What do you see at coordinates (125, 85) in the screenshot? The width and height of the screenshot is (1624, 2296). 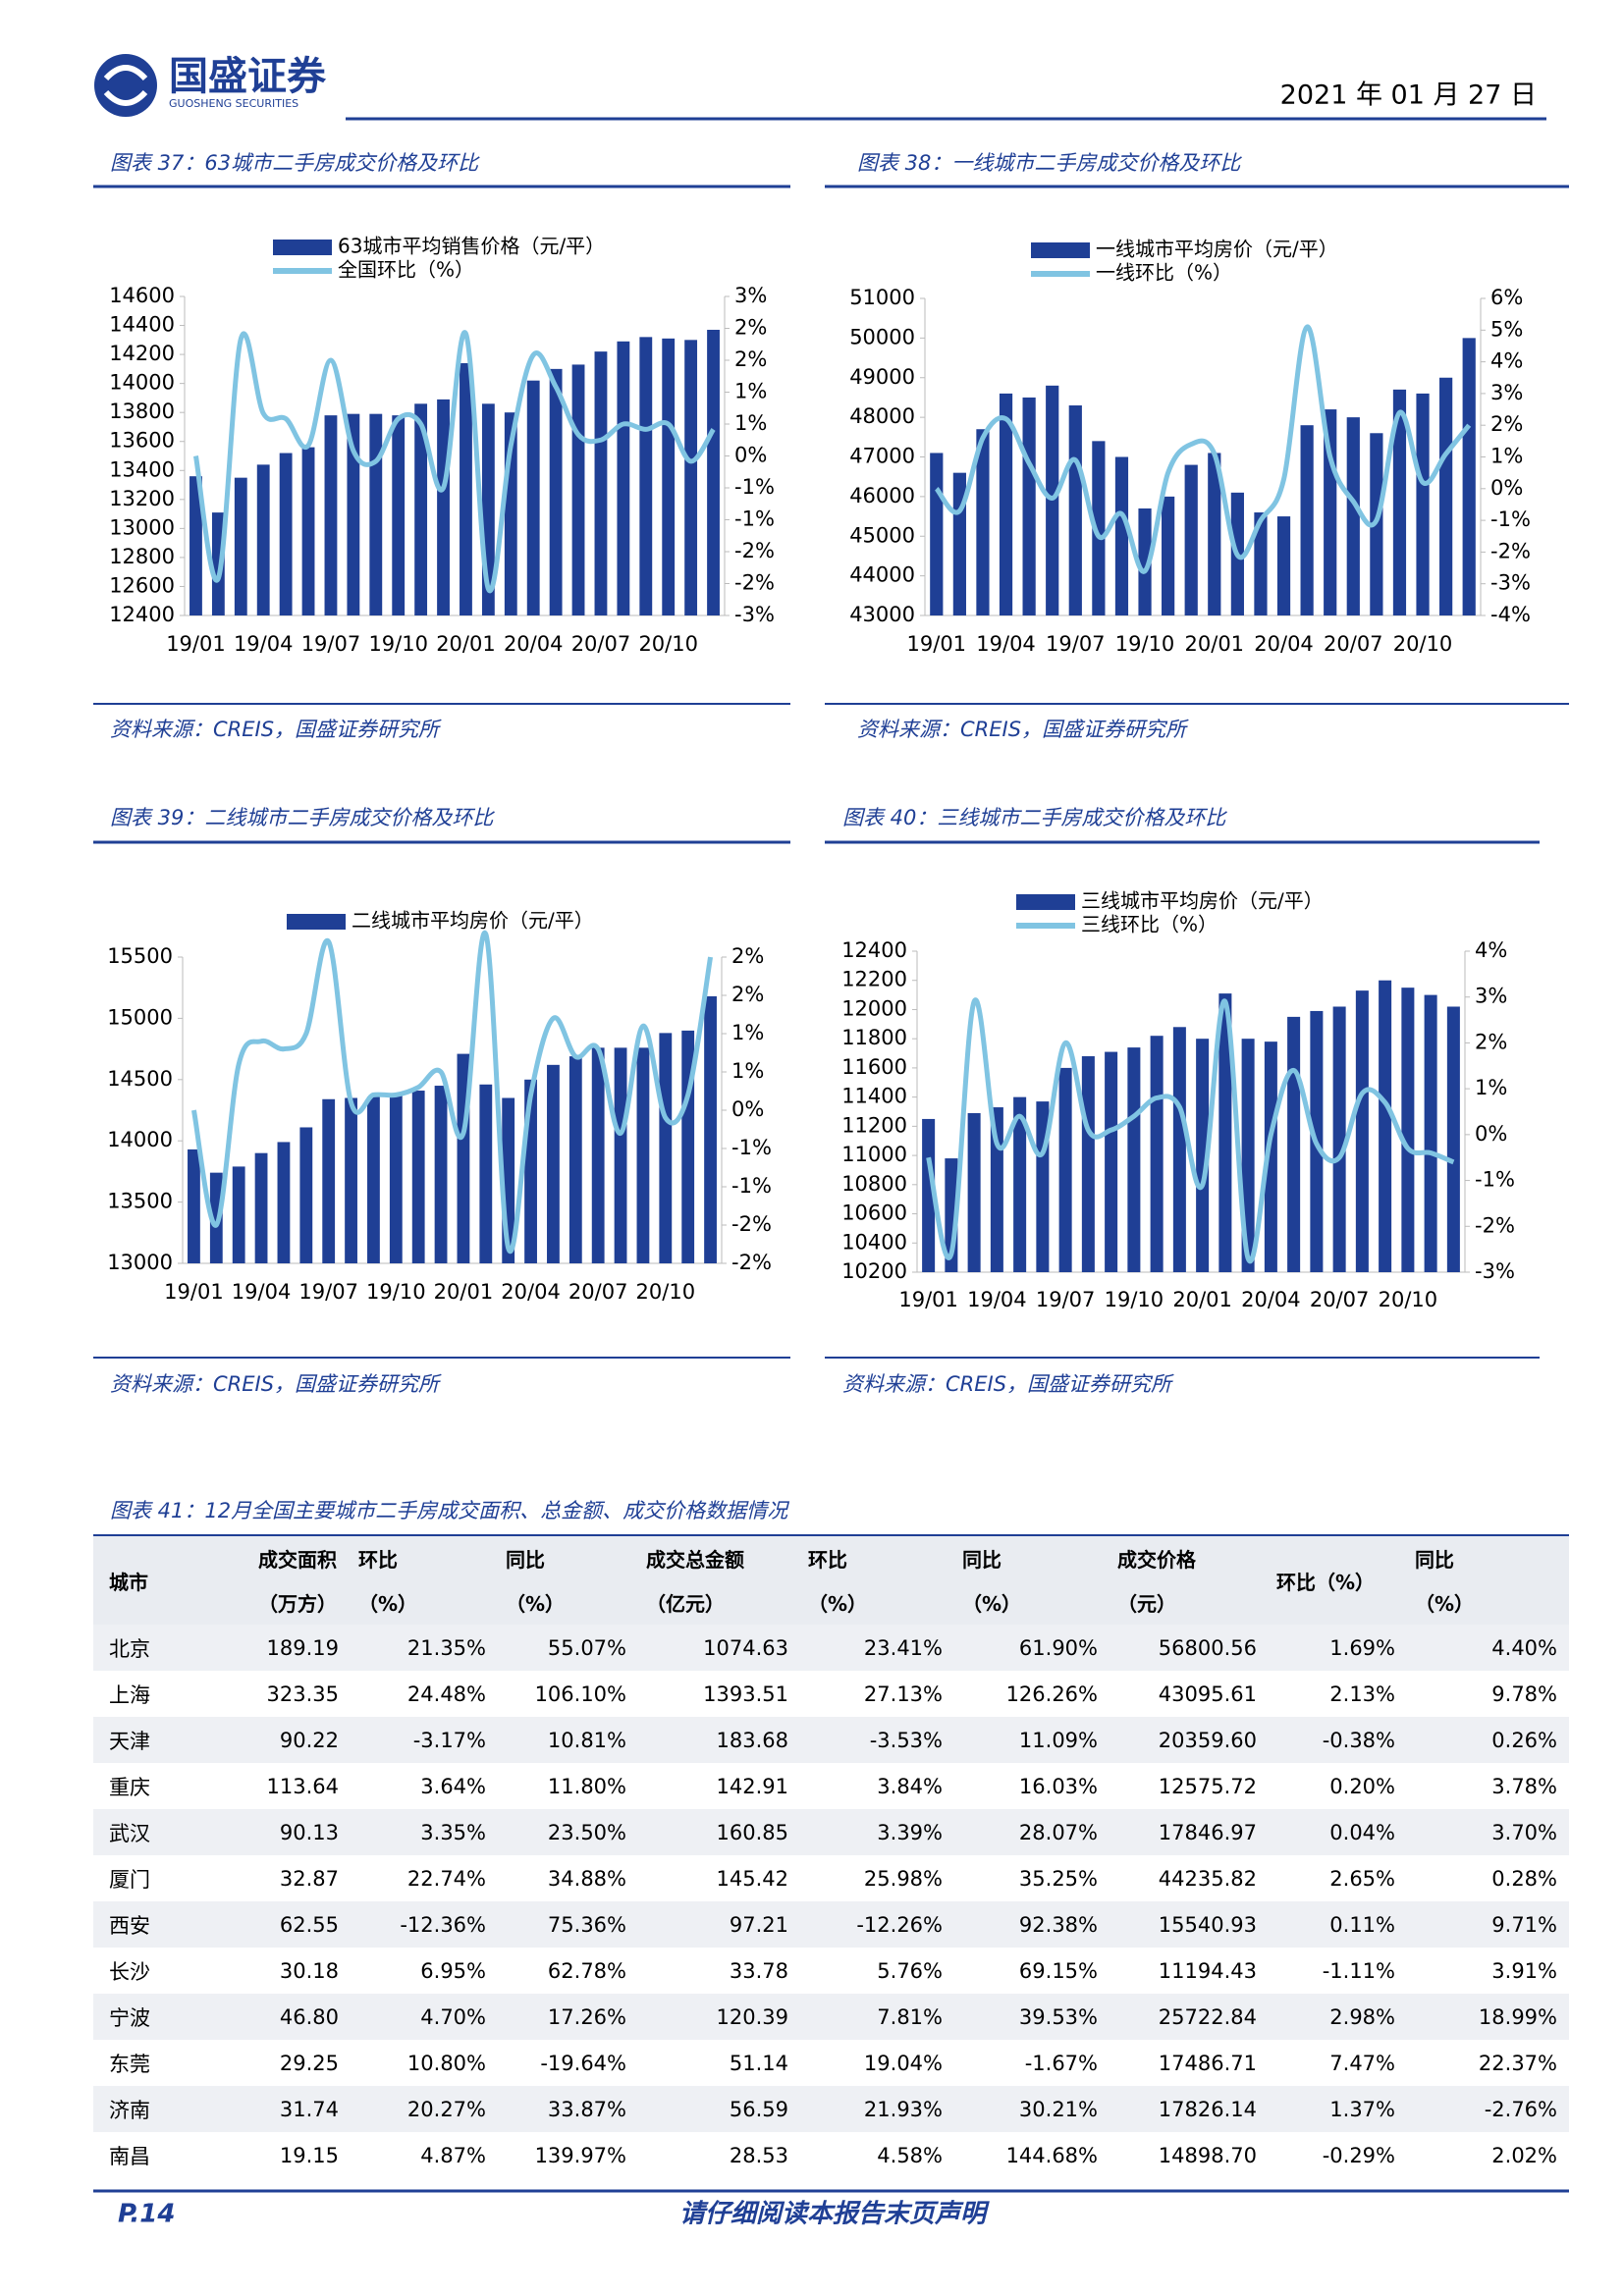 I see `logo-mark` at bounding box center [125, 85].